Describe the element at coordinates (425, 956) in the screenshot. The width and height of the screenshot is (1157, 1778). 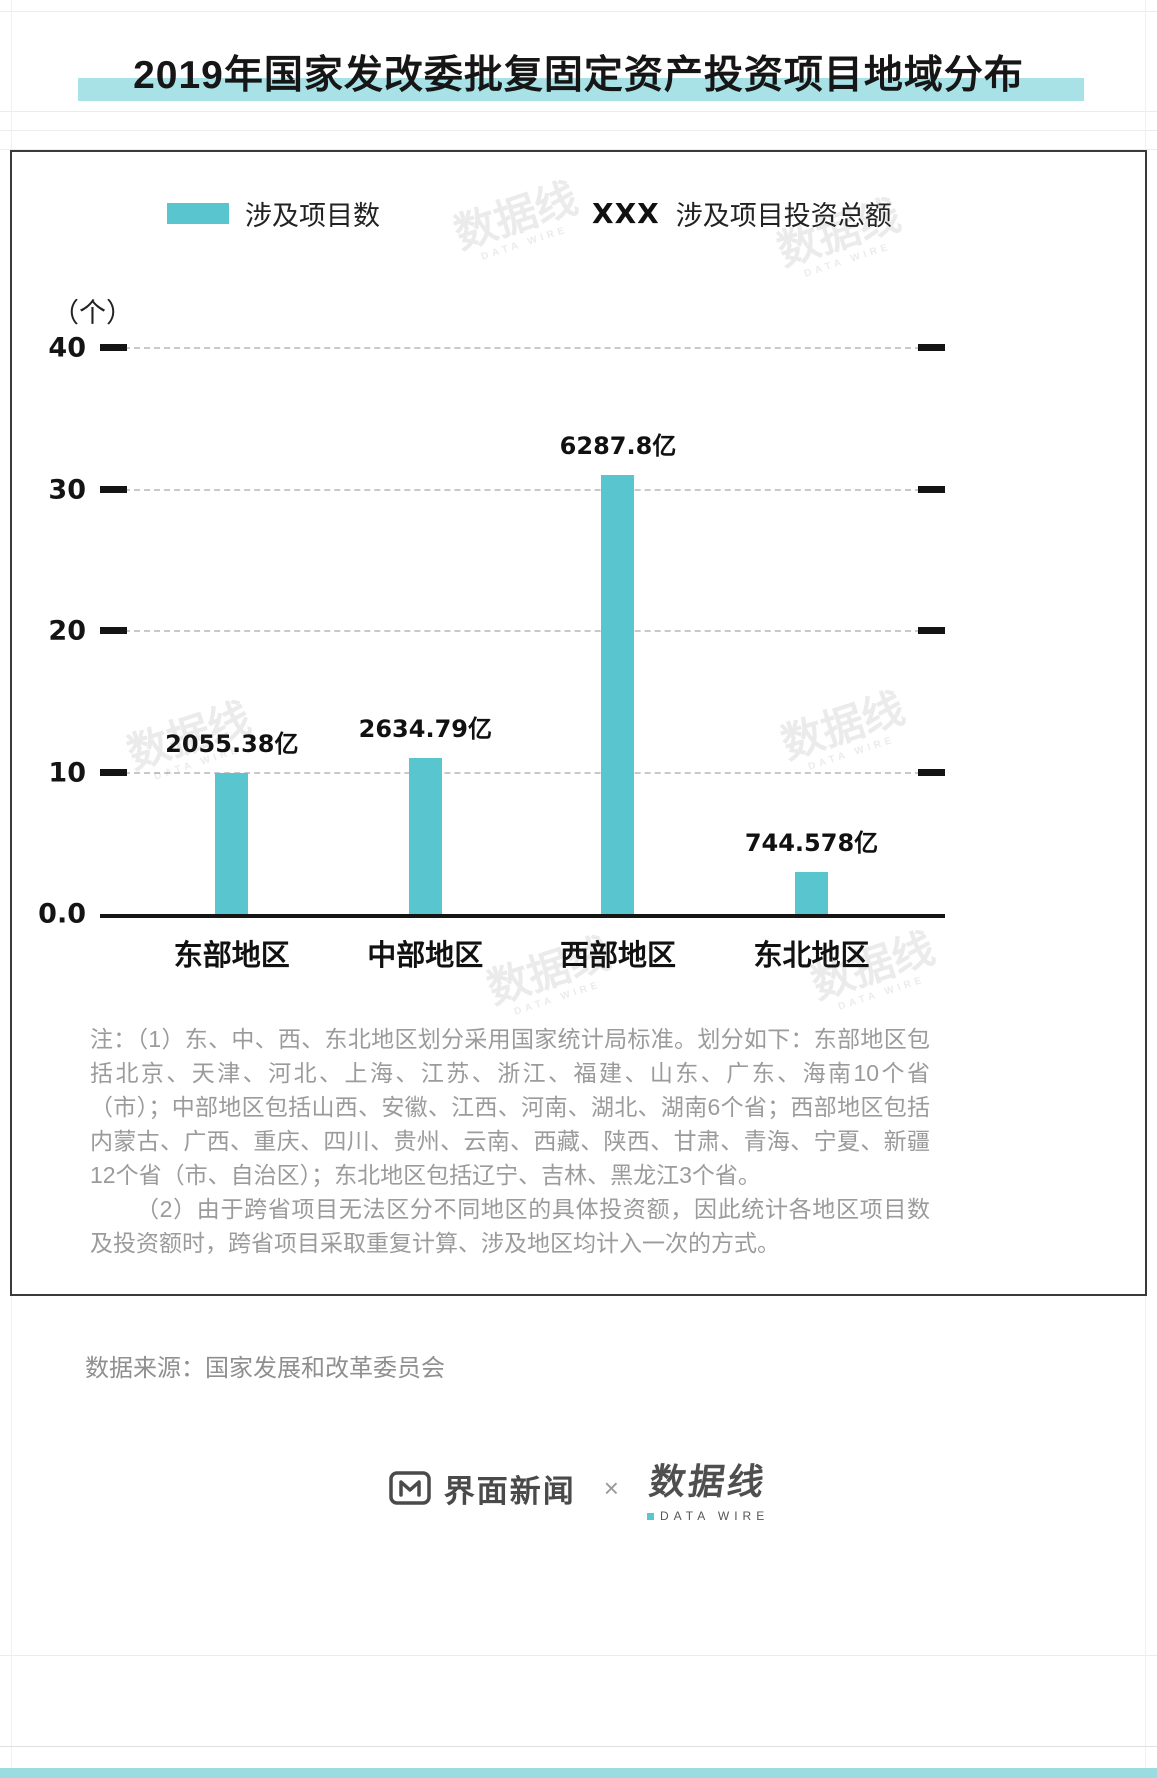
I see `category-label: 中部地区` at that location.